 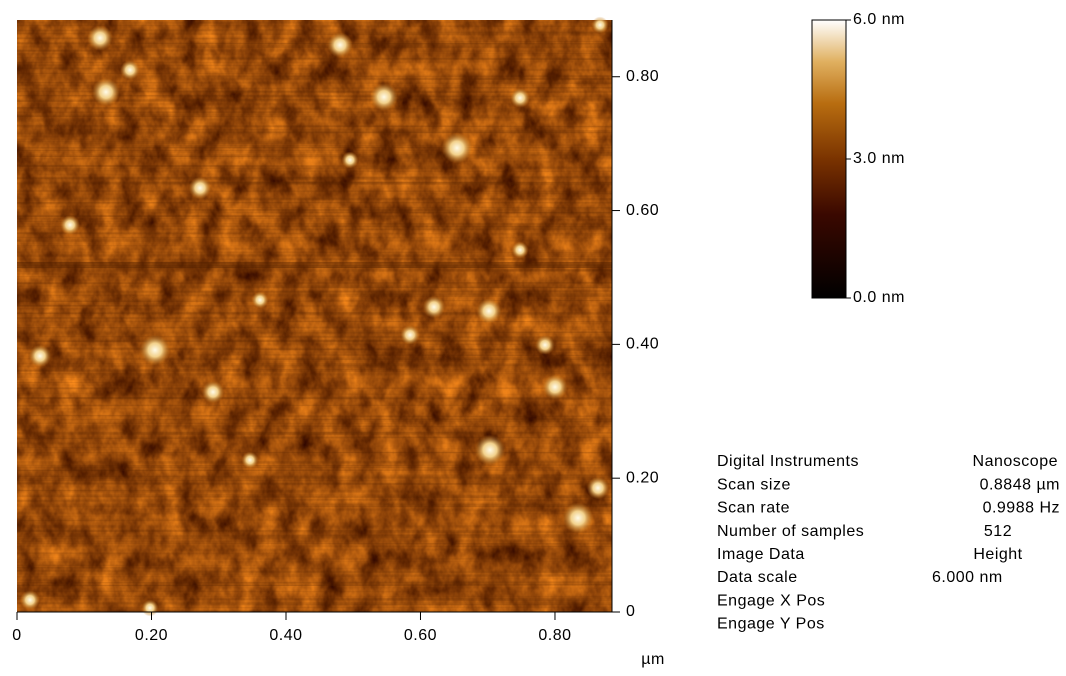 I want to click on info-label: Number of samples, so click(x=790, y=531).